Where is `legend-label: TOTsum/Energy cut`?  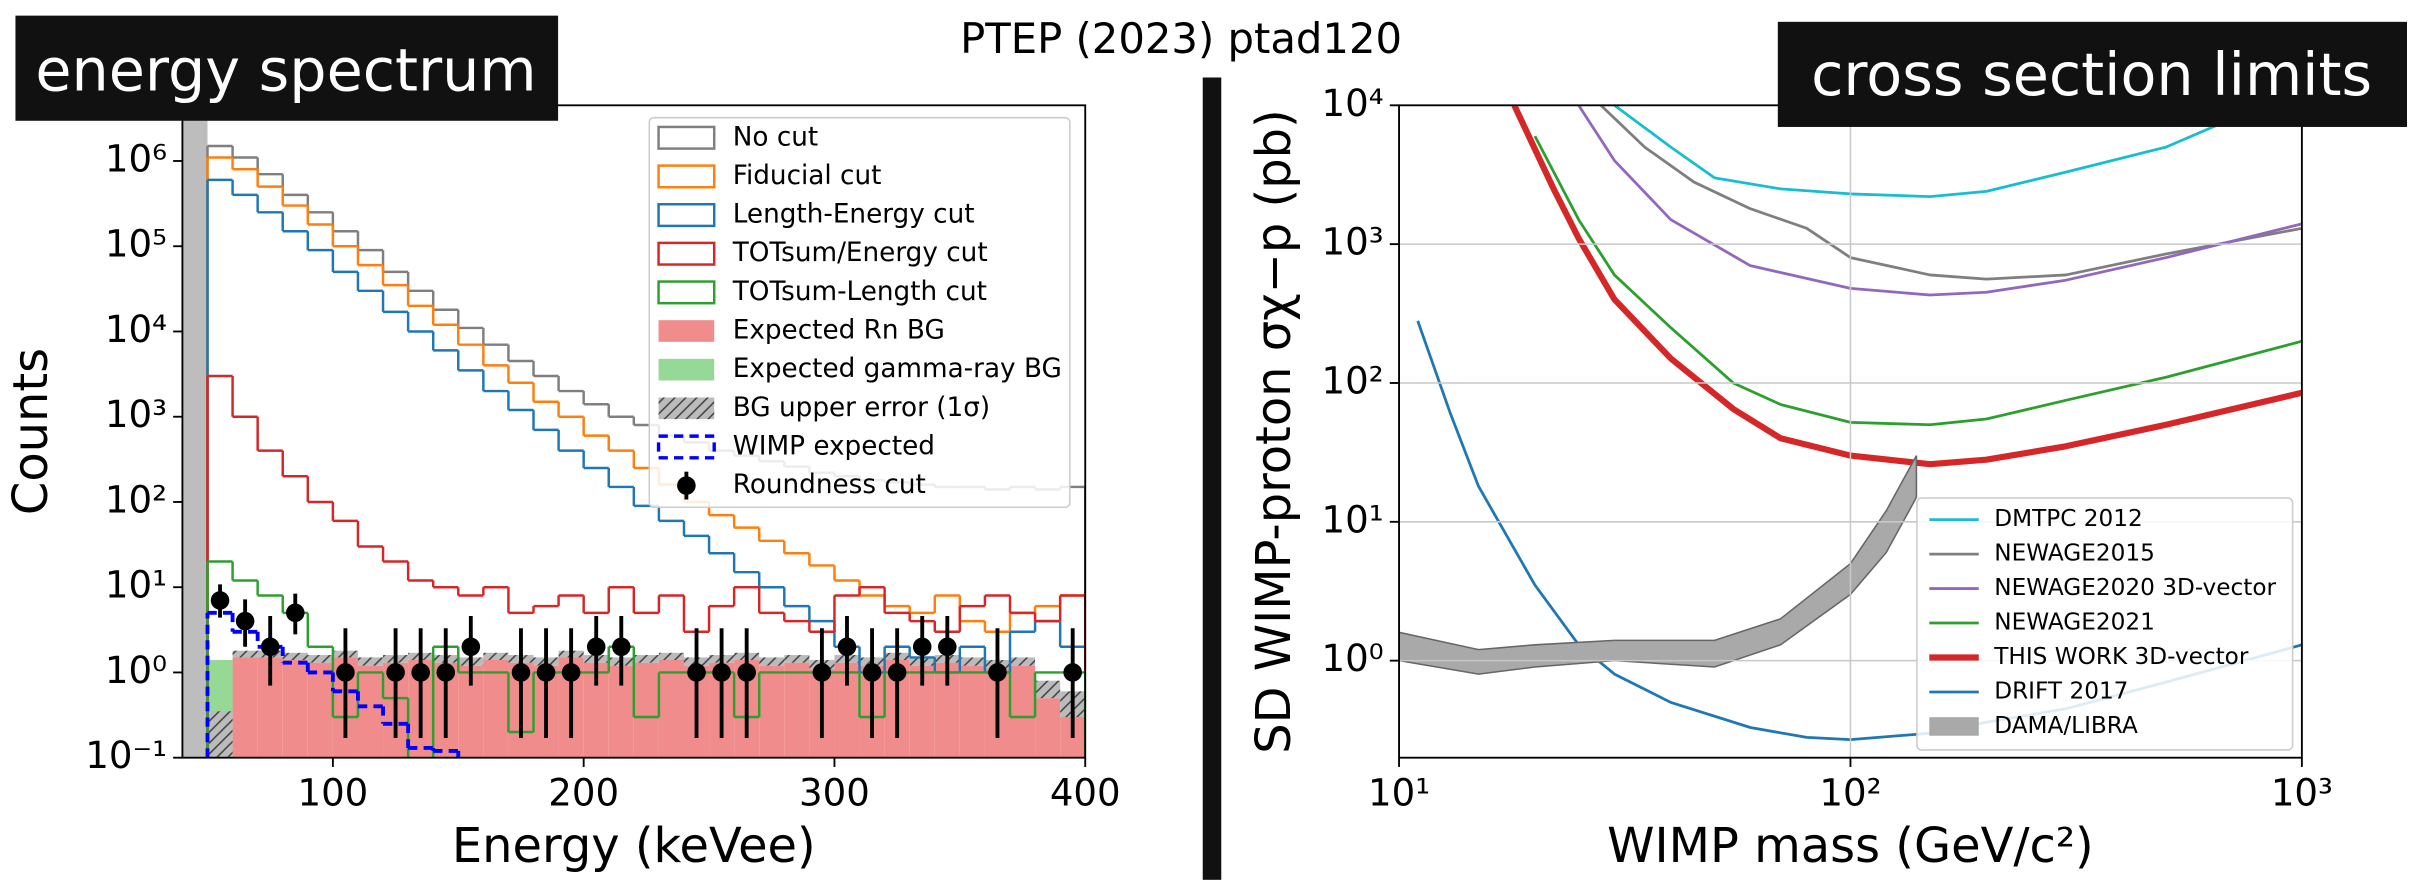 legend-label: TOTsum/Energy cut is located at coordinates (860, 253).